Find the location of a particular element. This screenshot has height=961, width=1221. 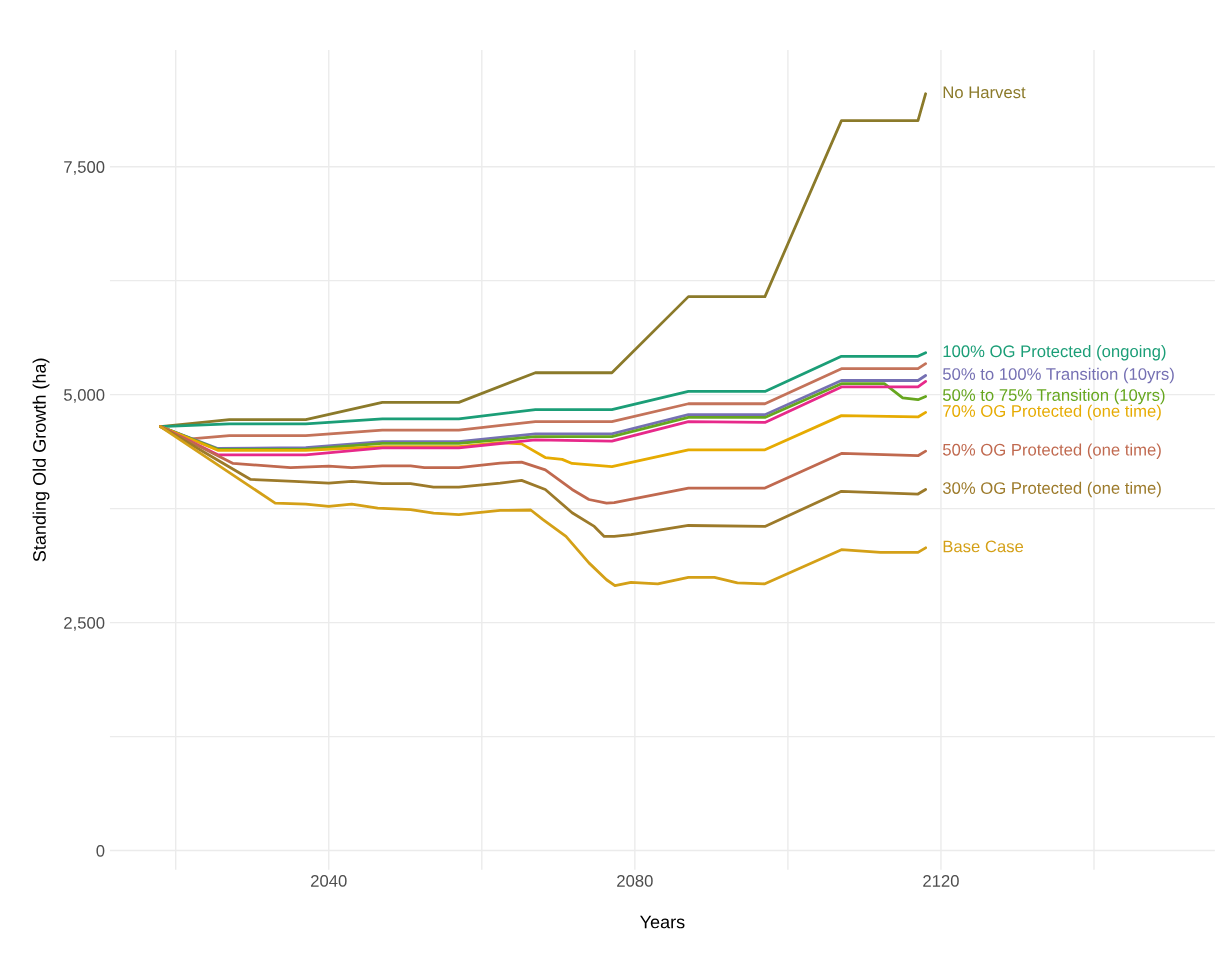

series-label: 50% to 100% Transition (10yrs) is located at coordinates (1058, 375).